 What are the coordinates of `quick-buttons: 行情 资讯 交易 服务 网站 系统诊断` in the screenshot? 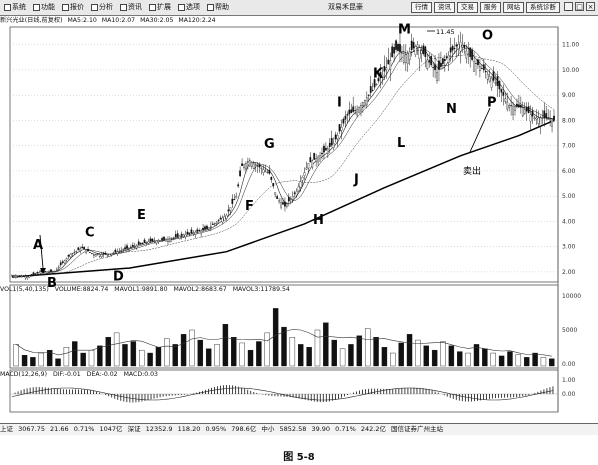 It's located at (485, 7).